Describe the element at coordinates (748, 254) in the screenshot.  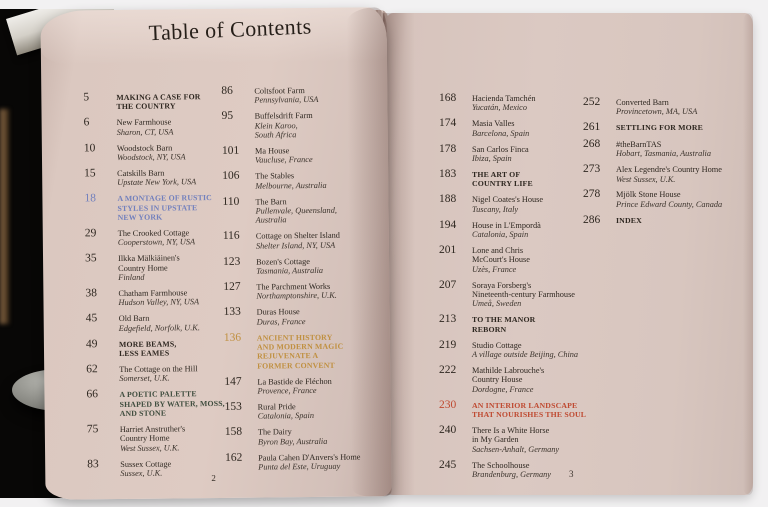
I see `fore-edge-shadow` at that location.